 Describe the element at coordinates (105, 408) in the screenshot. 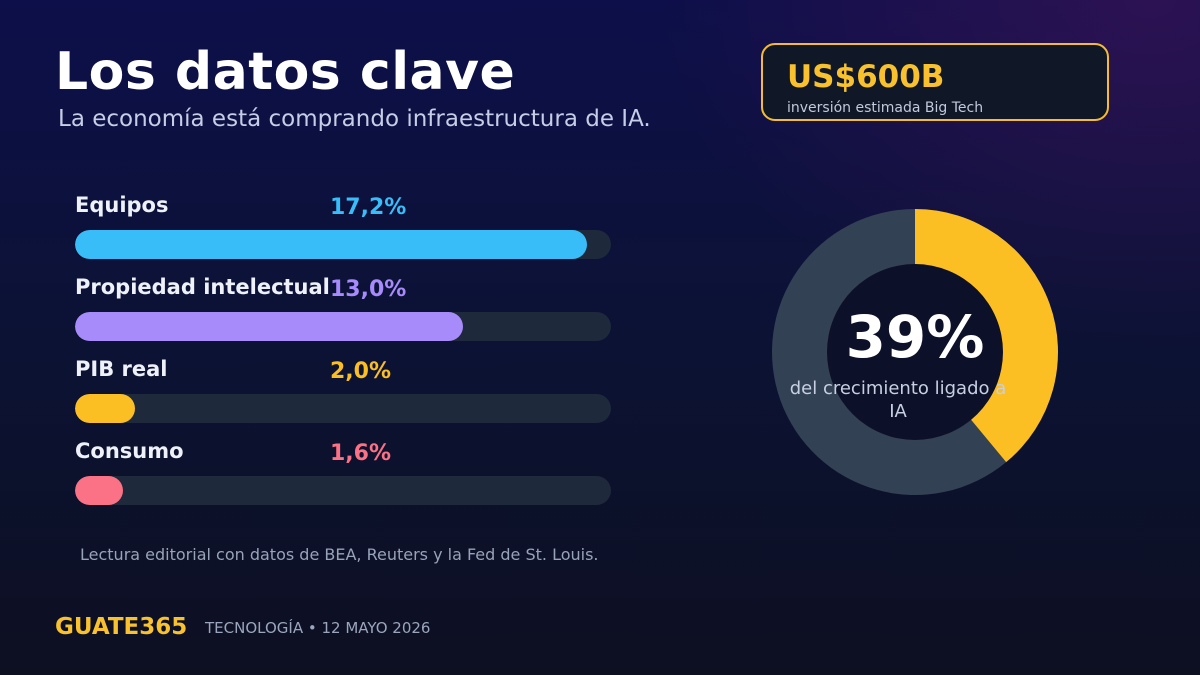

I see `bar-pib-real` at that location.